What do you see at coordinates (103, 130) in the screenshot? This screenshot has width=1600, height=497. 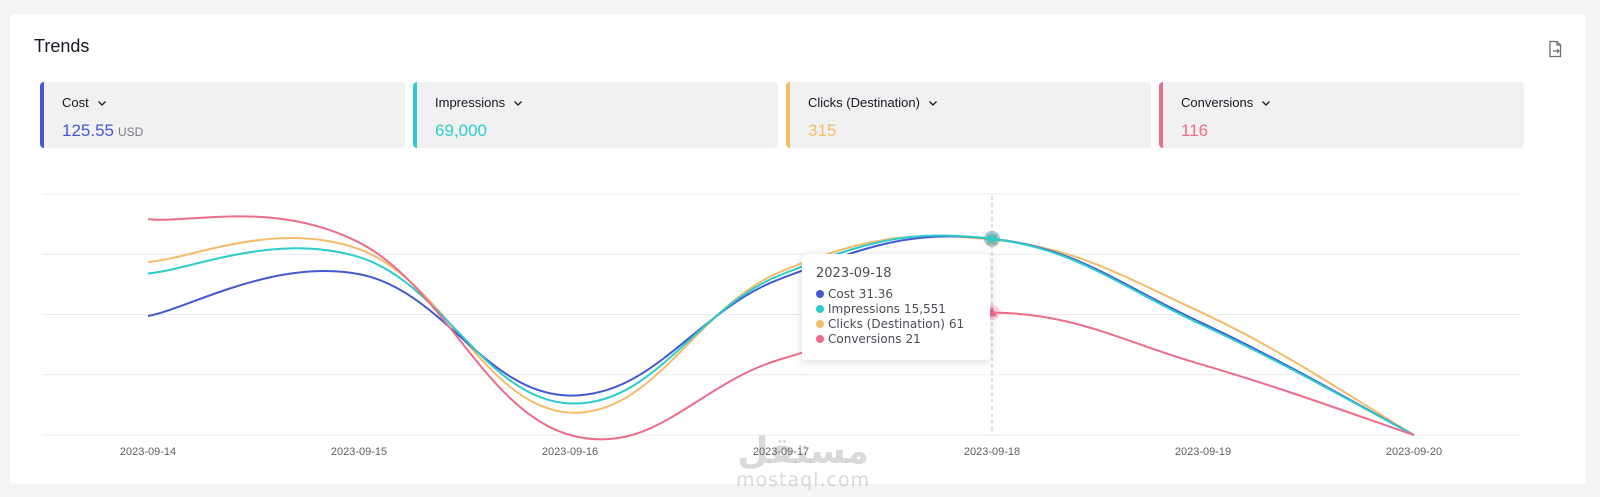 I see `metric-value: 125.55 USD` at bounding box center [103, 130].